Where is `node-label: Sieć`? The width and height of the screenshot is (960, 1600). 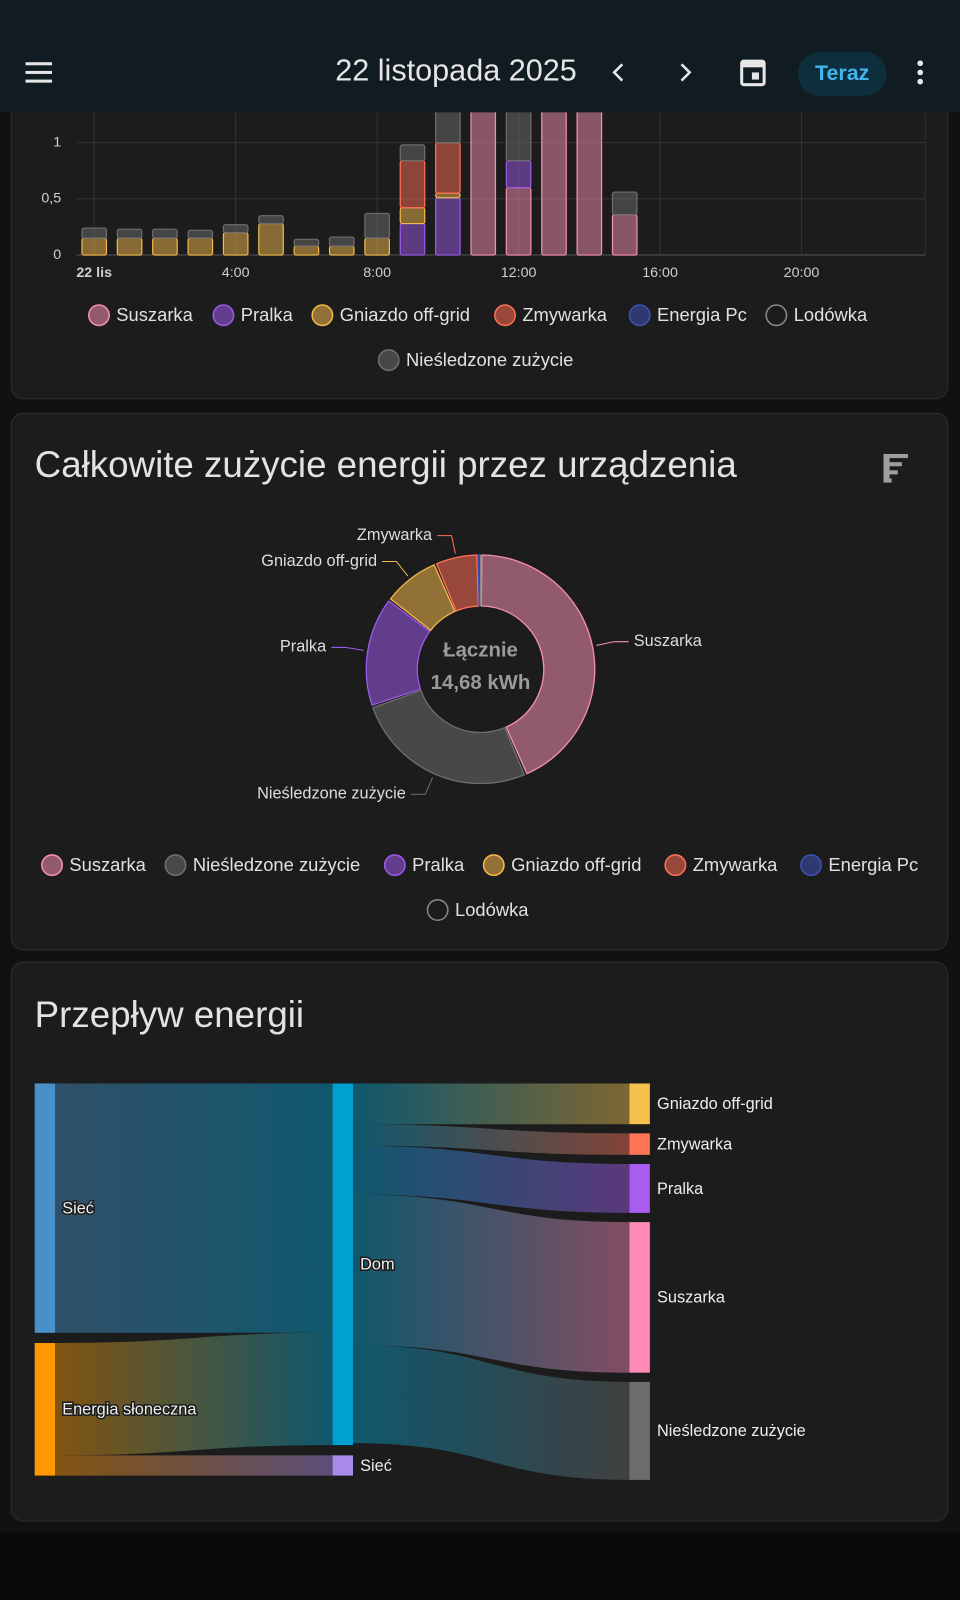 node-label: Sieć is located at coordinates (78, 1208).